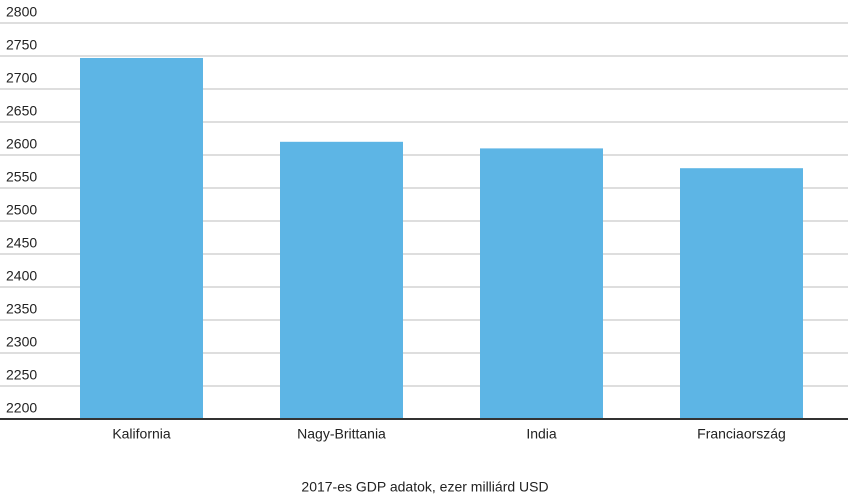 This screenshot has height=502, width=850. I want to click on y-tick-label: 2450, so click(21, 243).